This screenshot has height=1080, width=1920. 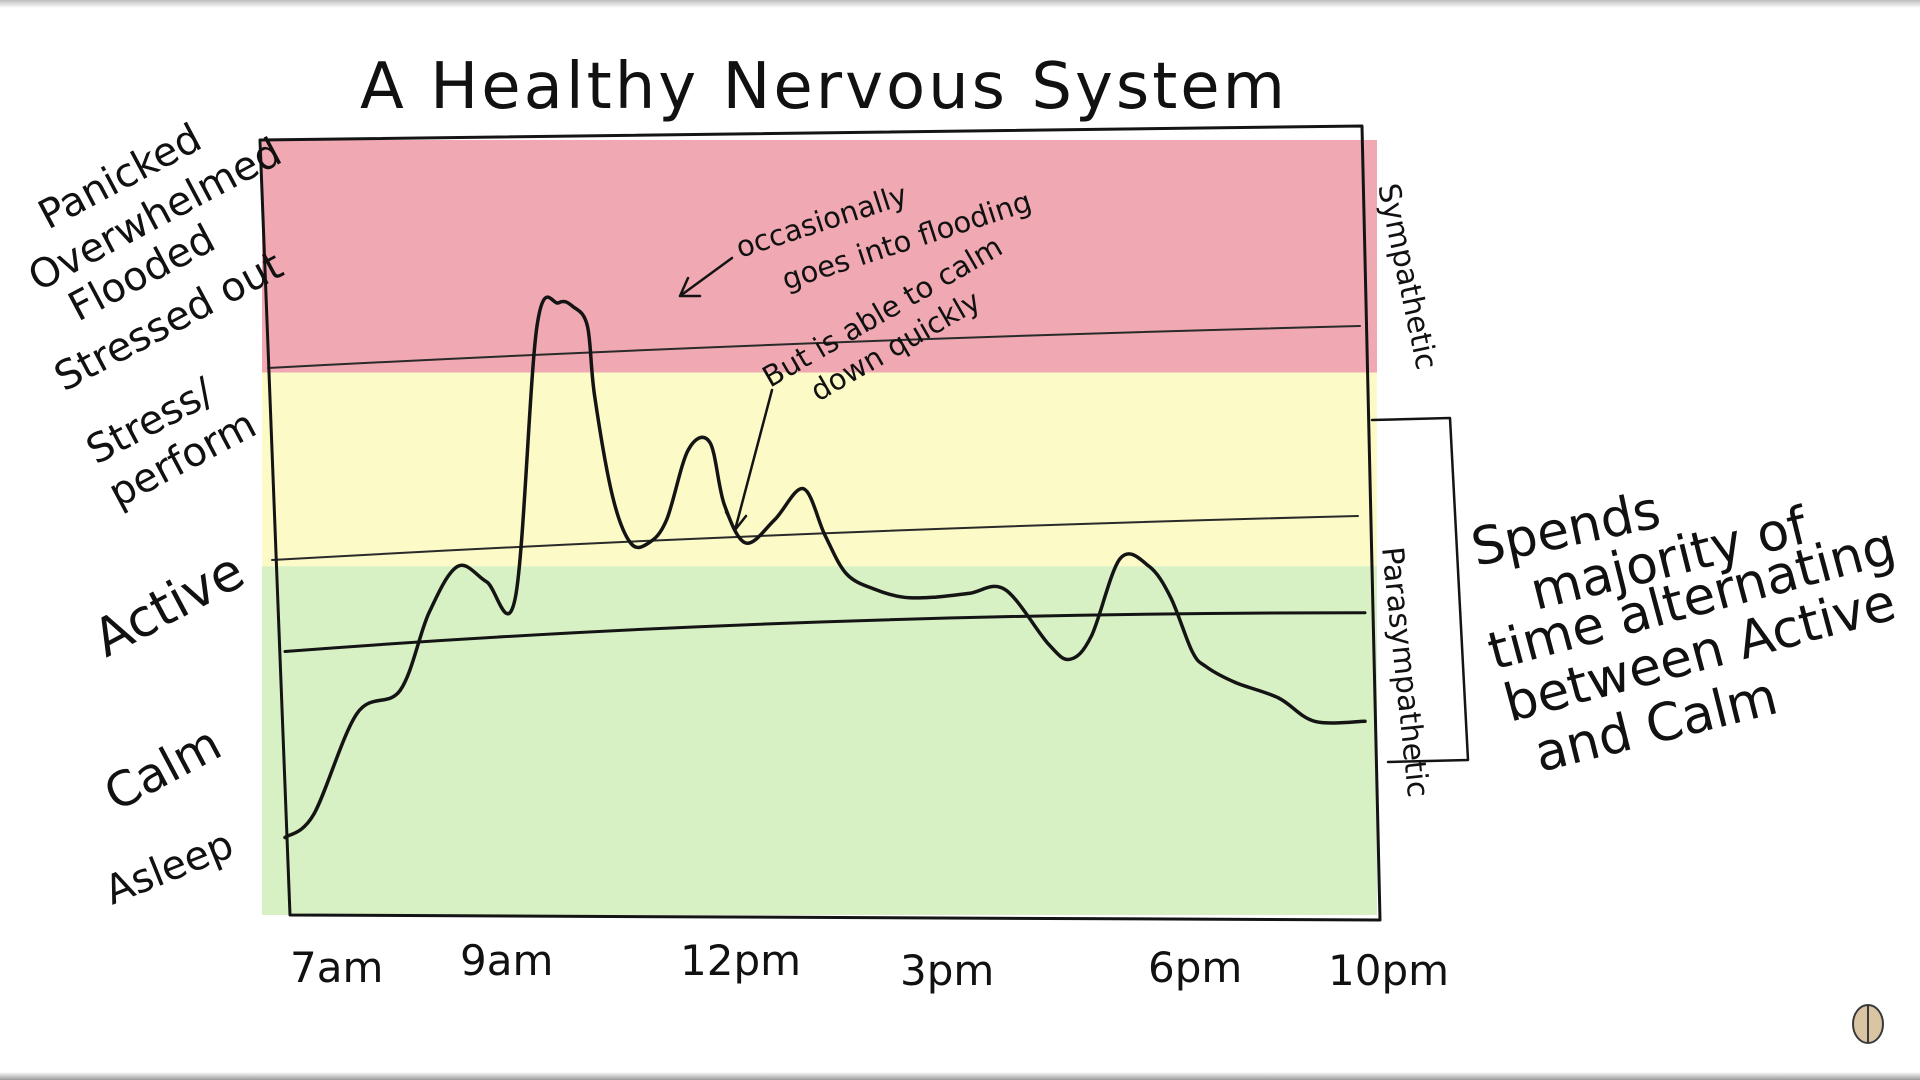 I want to click on guide-line-upper, so click(x=814, y=347).